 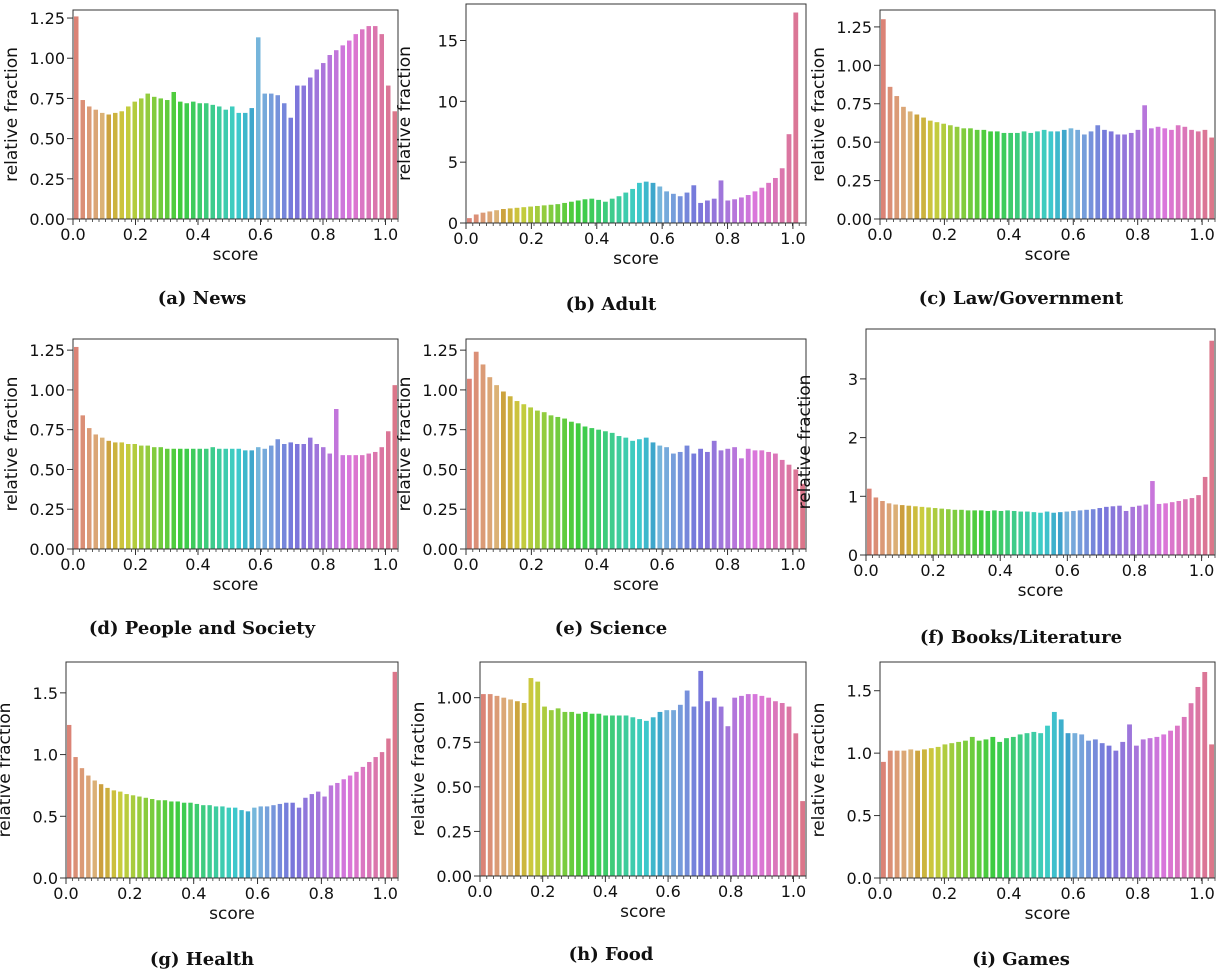 What do you see at coordinates (879, 234) in the screenshot?
I see `x-tick-label: 0.0` at bounding box center [879, 234].